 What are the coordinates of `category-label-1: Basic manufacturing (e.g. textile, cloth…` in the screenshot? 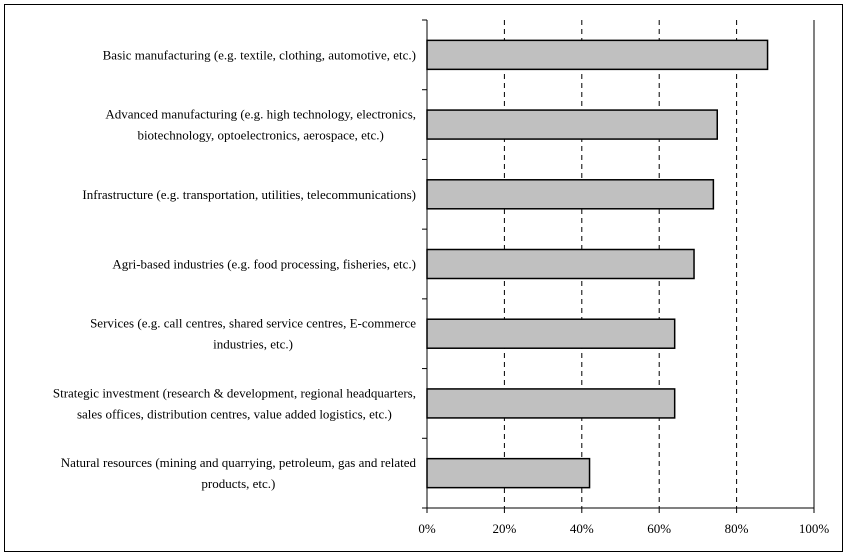 It's located at (259, 54).